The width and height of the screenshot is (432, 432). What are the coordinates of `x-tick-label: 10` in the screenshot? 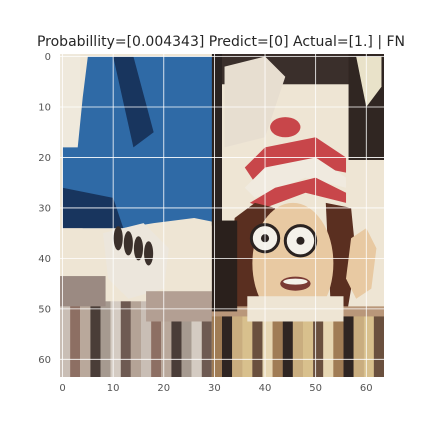 It's located at (113, 388).